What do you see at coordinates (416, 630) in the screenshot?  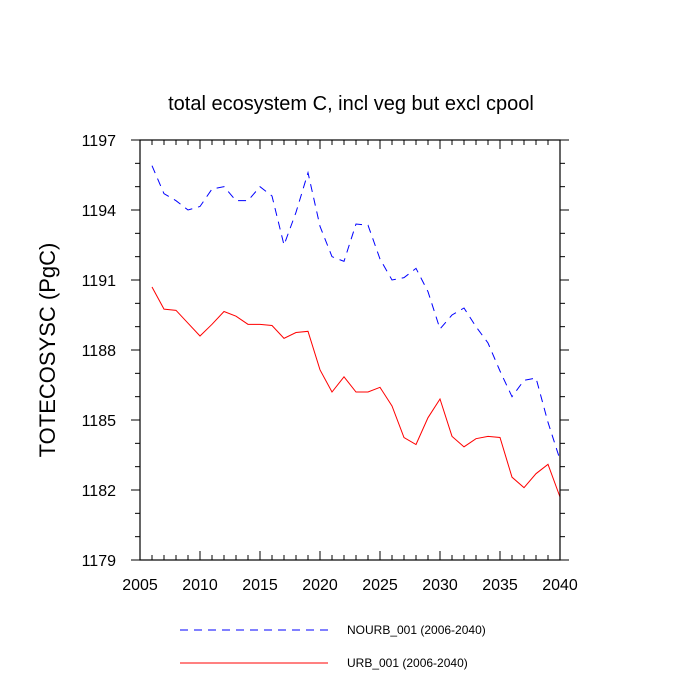 I see `legend-label: NOURB_001 (2006-2040)` at bounding box center [416, 630].